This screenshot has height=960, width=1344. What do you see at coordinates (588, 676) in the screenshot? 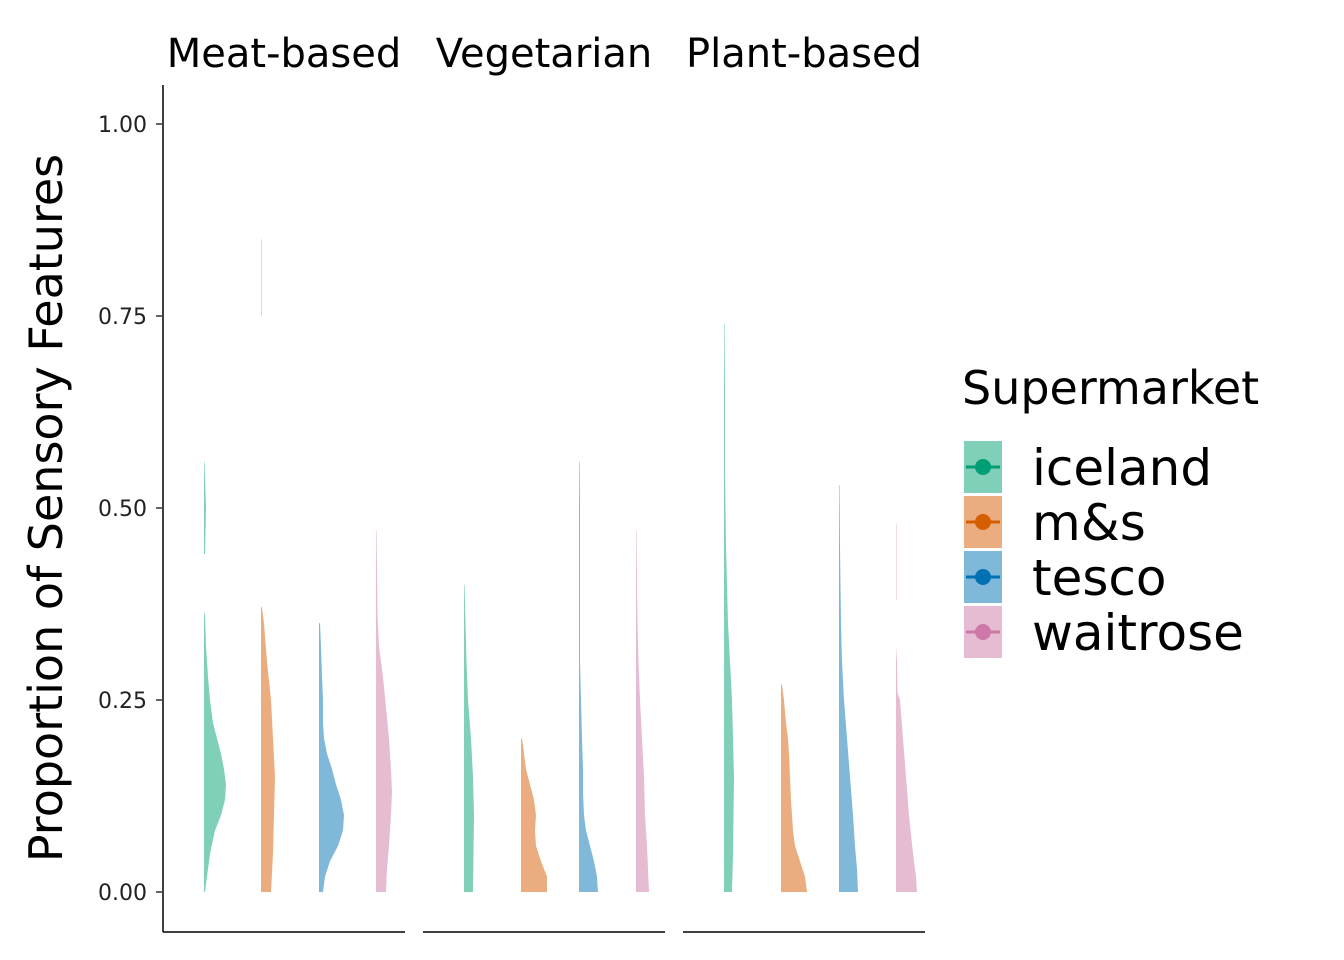
I see `violin-vegetarian-tesco` at bounding box center [588, 676].